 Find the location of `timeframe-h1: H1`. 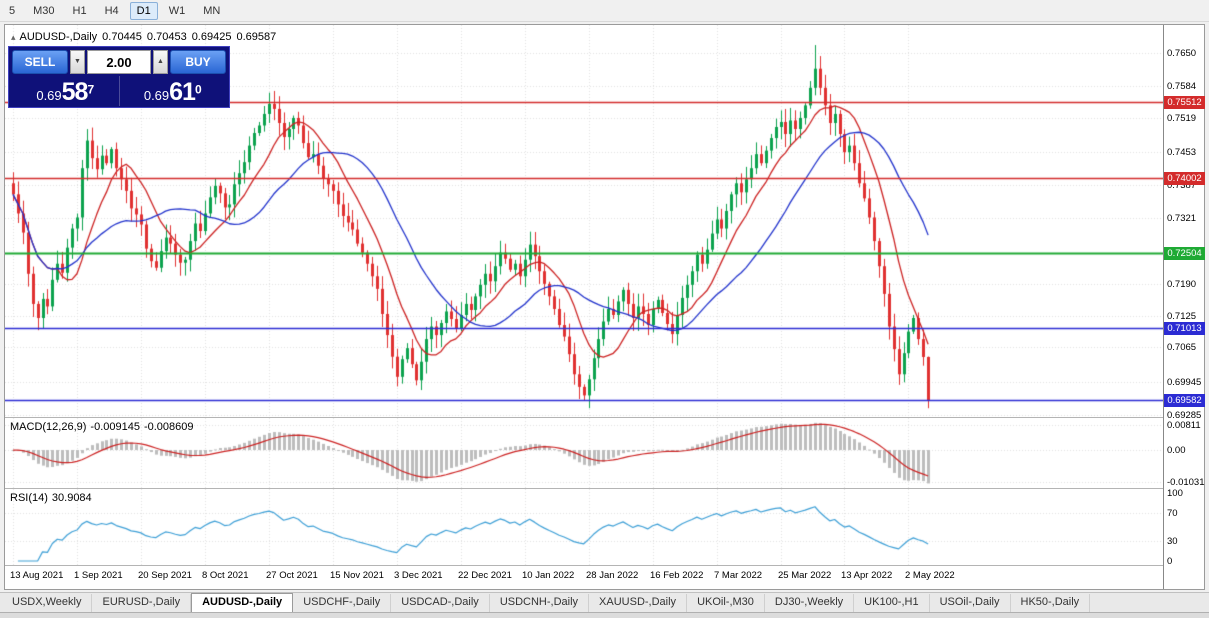

timeframe-h1: H1 is located at coordinates (79, 10).